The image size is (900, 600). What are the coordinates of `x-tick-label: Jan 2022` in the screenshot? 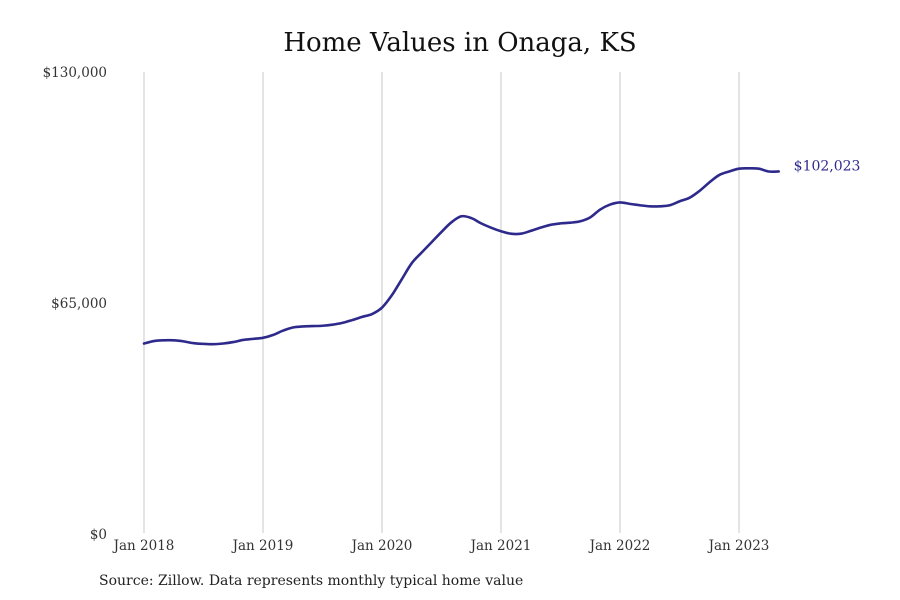 It's located at (619, 546).